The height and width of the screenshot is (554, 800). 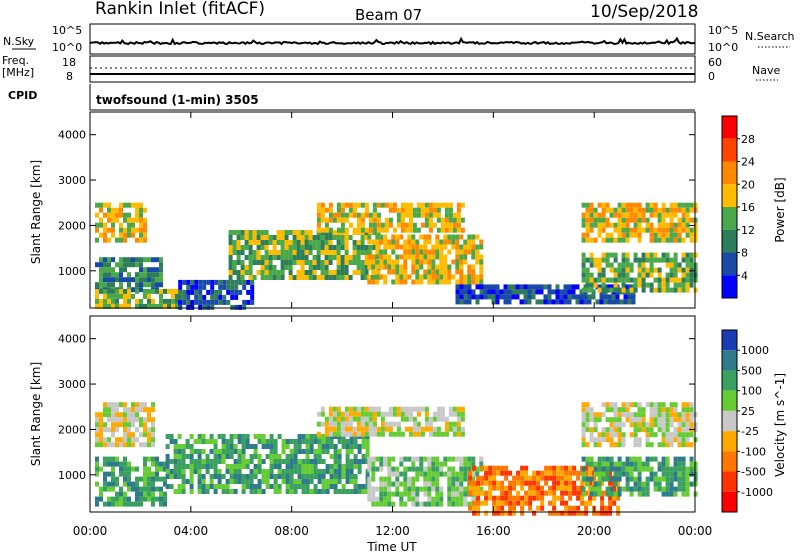 I want to click on plot-title: Rankin Inlet (fitACF), so click(x=180, y=9).